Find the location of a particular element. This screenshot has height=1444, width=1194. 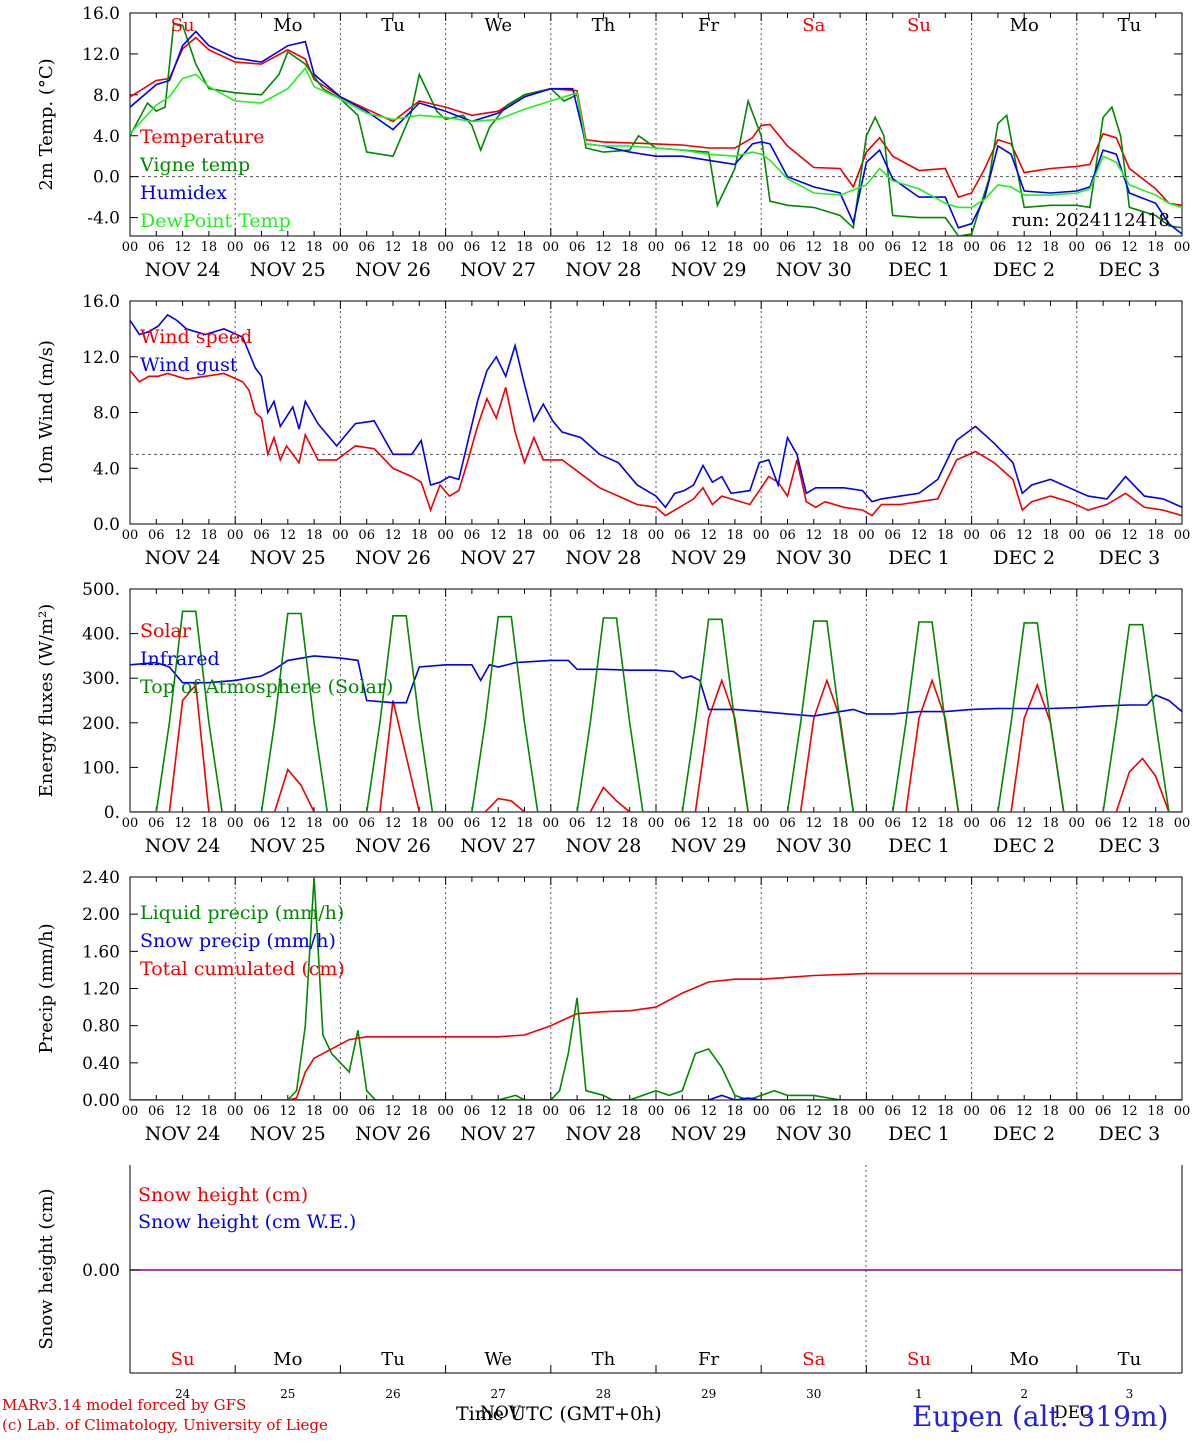

y-tick-label: 0.00 is located at coordinates (101, 1101).